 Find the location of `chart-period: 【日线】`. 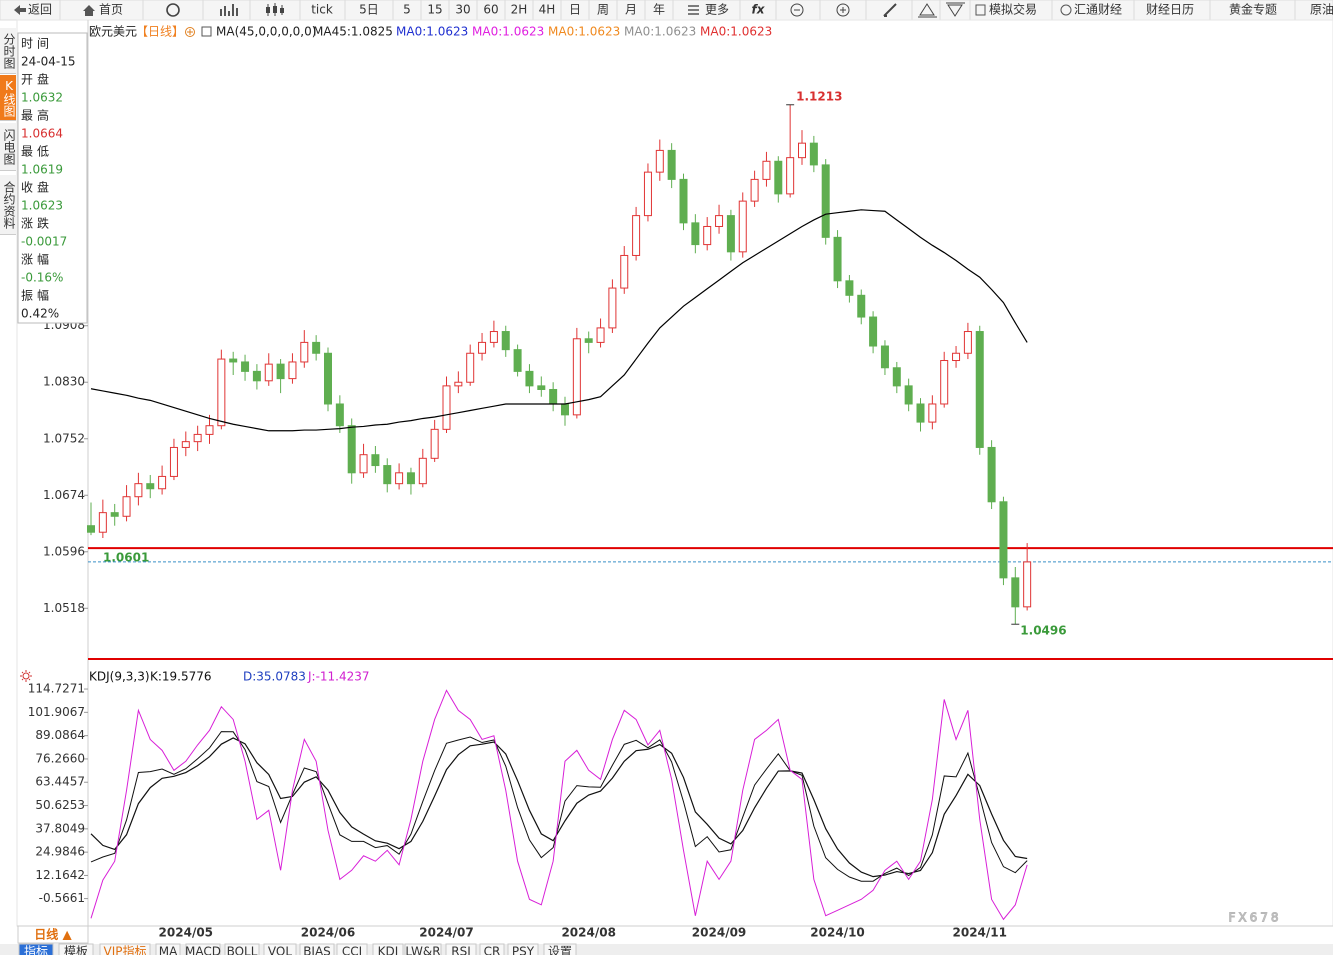

chart-period: 【日线】 is located at coordinates (160, 32).